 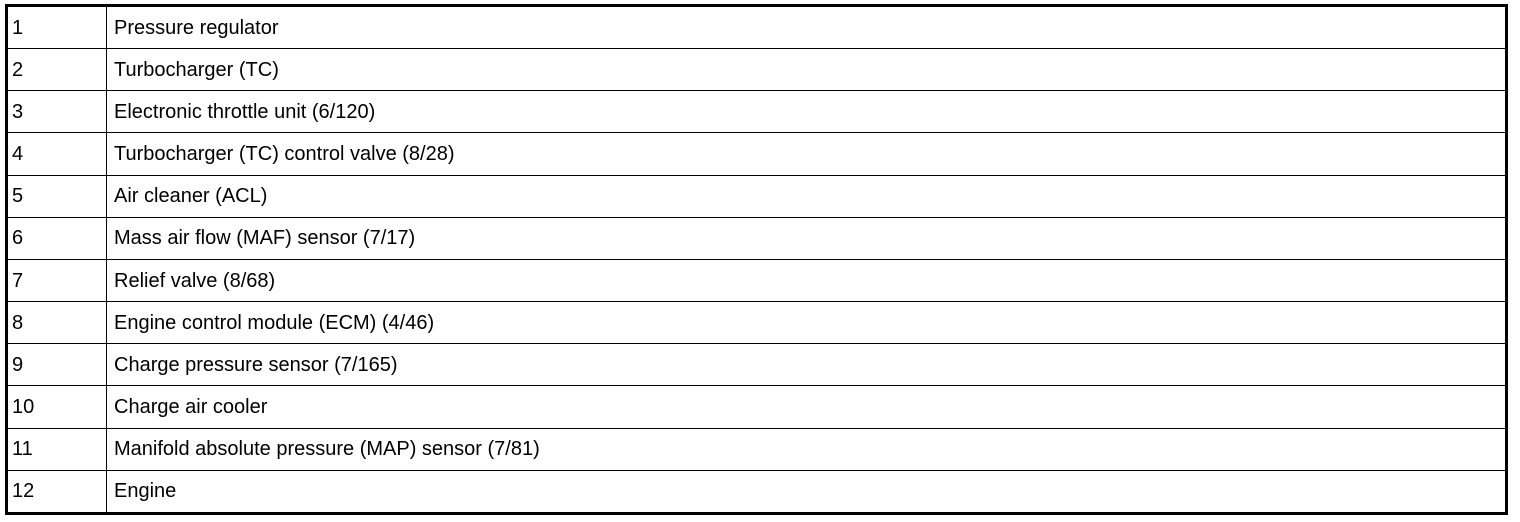 I want to click on component-number: 7, so click(x=56, y=280).